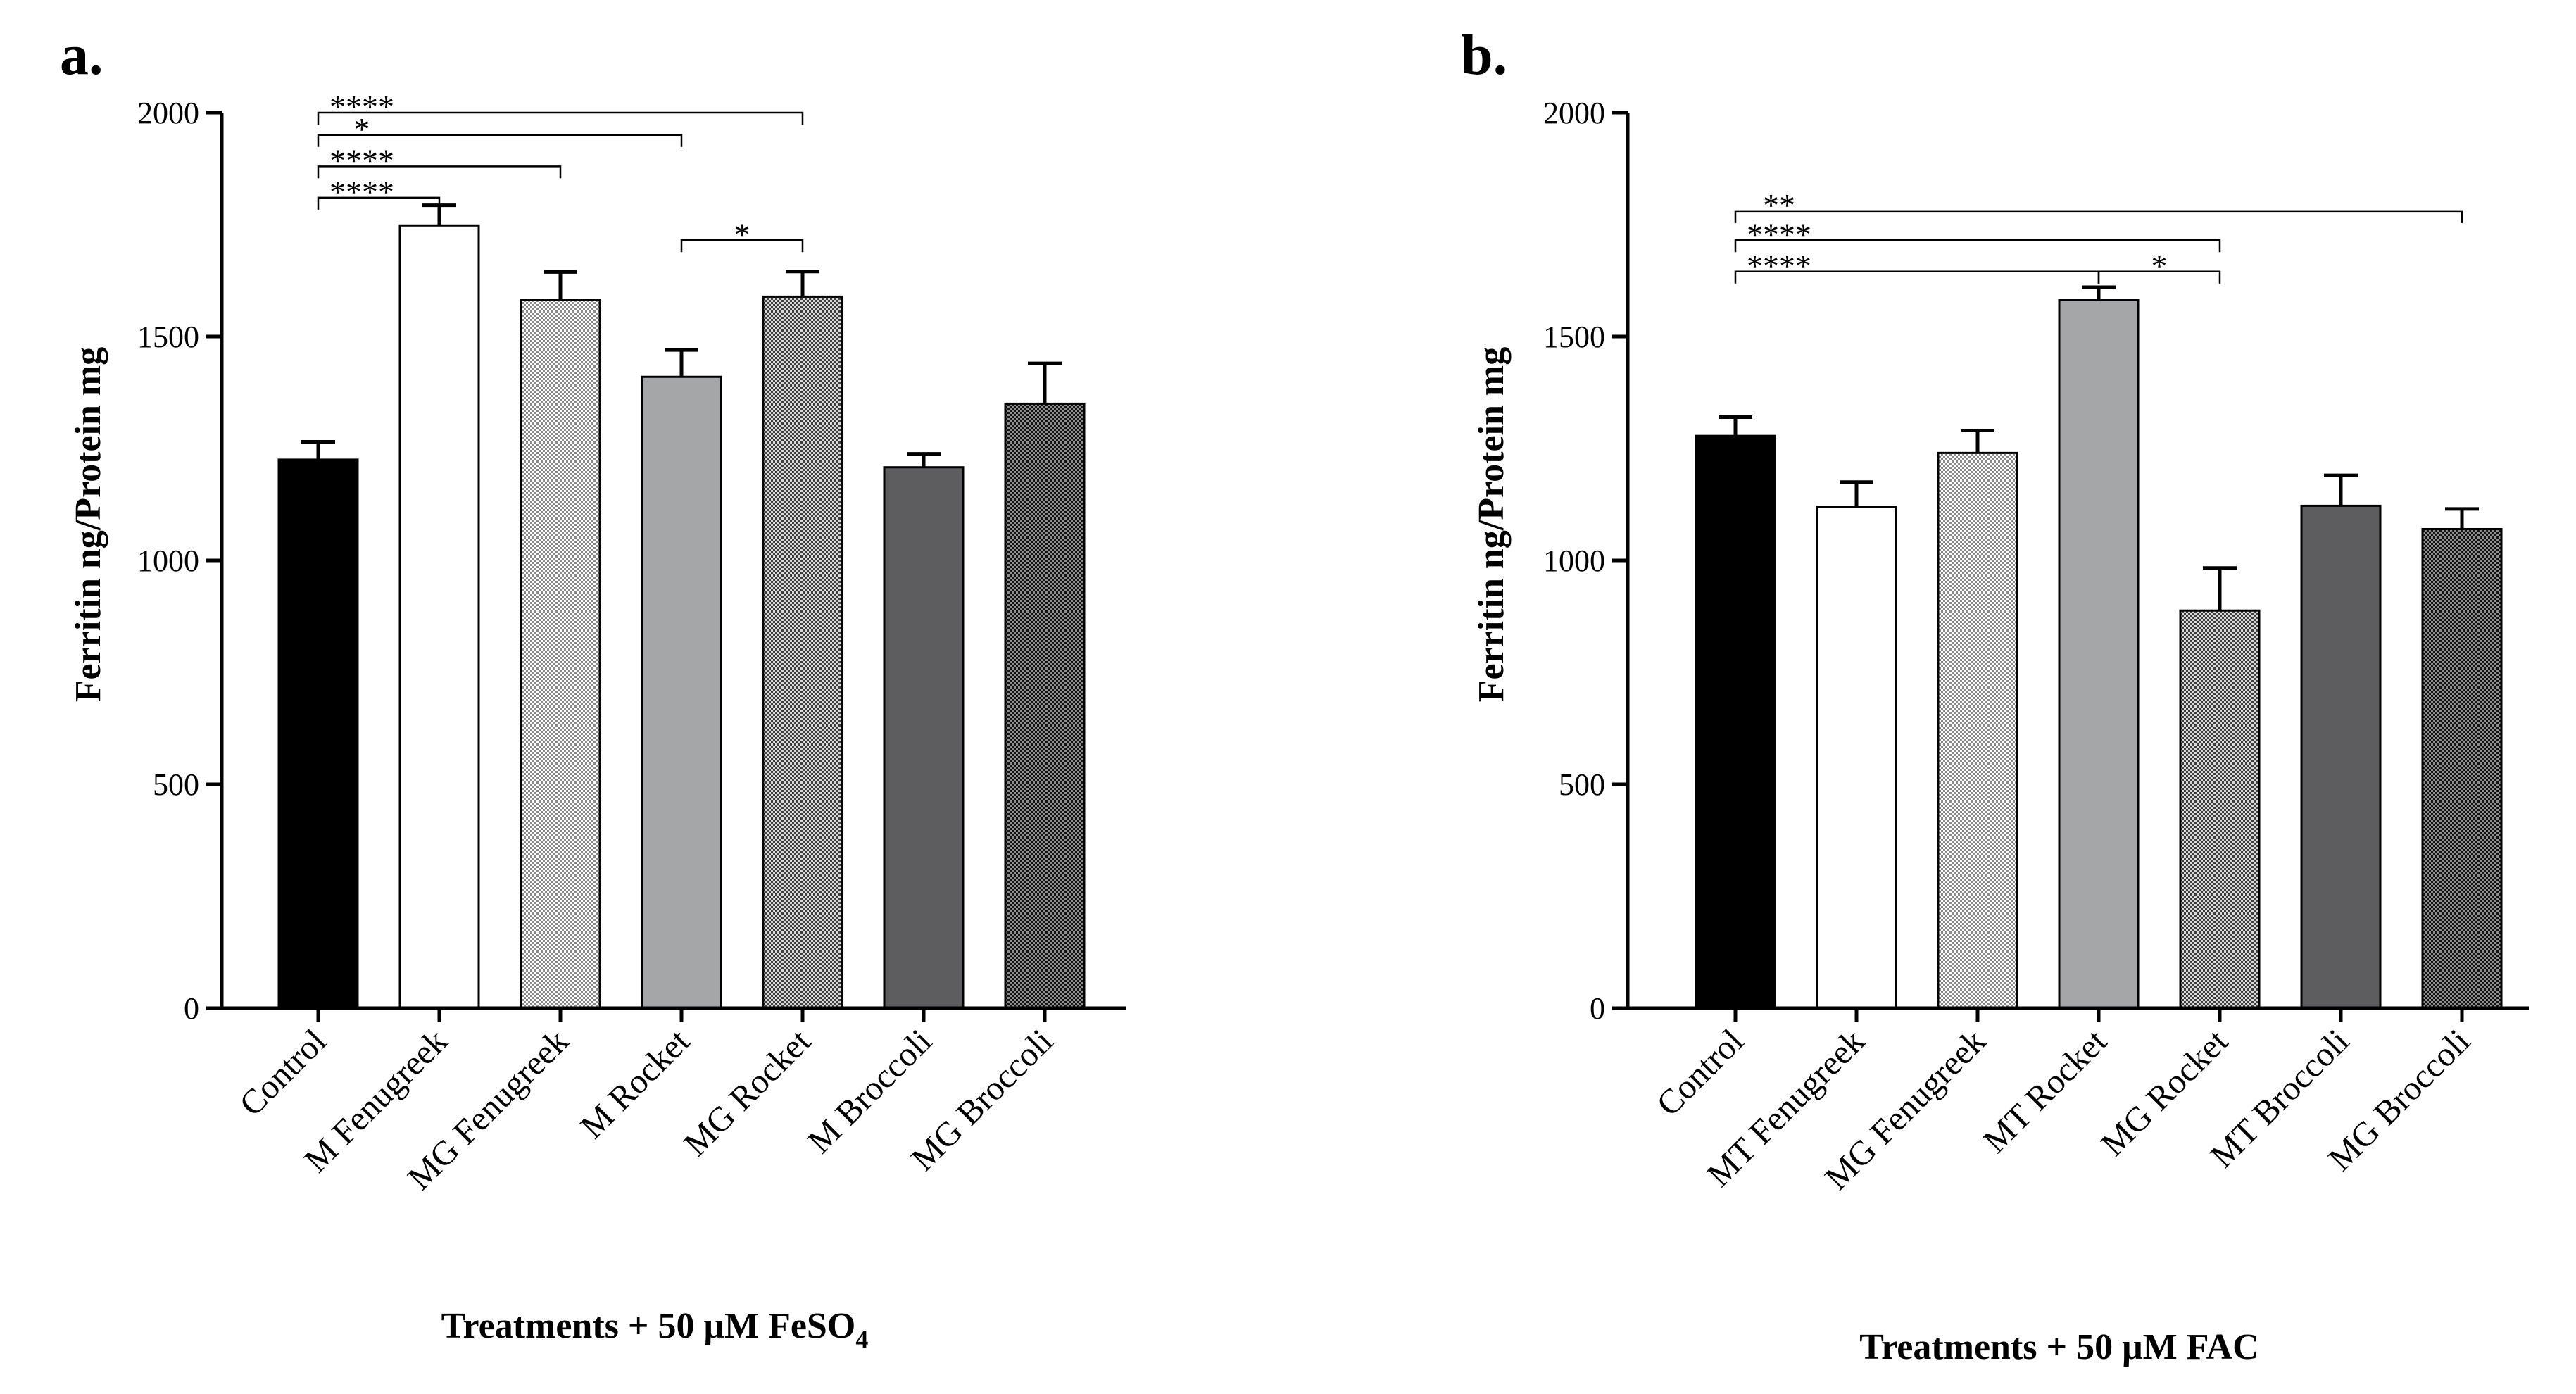  I want to click on panel-a-category-label: MG Rocket, so click(747, 1093).